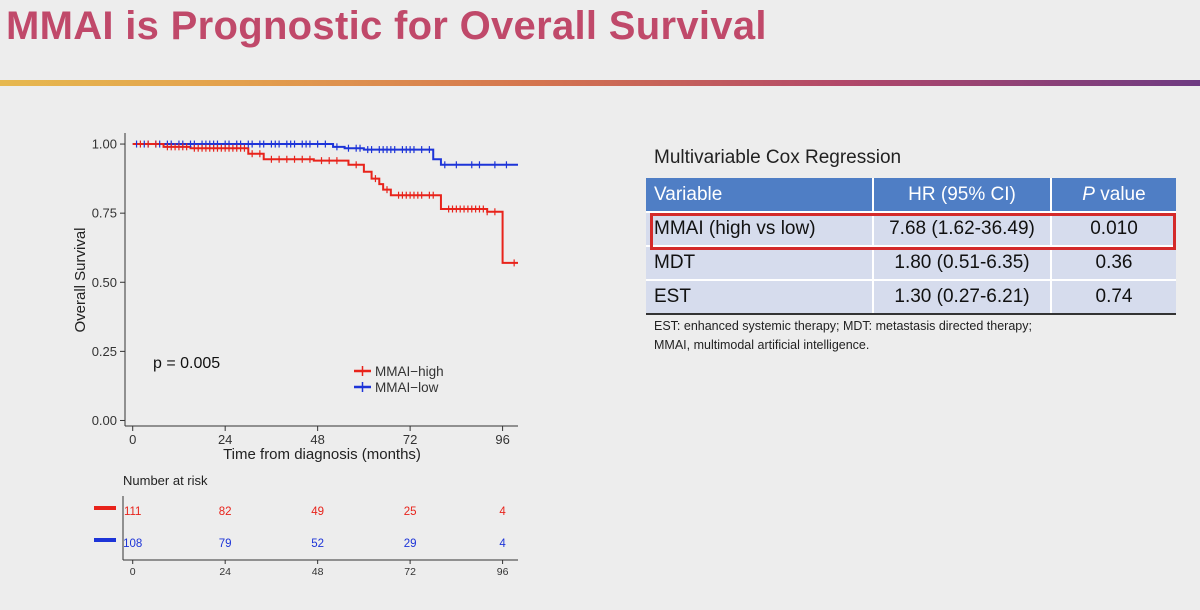 This screenshot has height=610, width=1200. I want to click on risk-count: 49, so click(317, 512).